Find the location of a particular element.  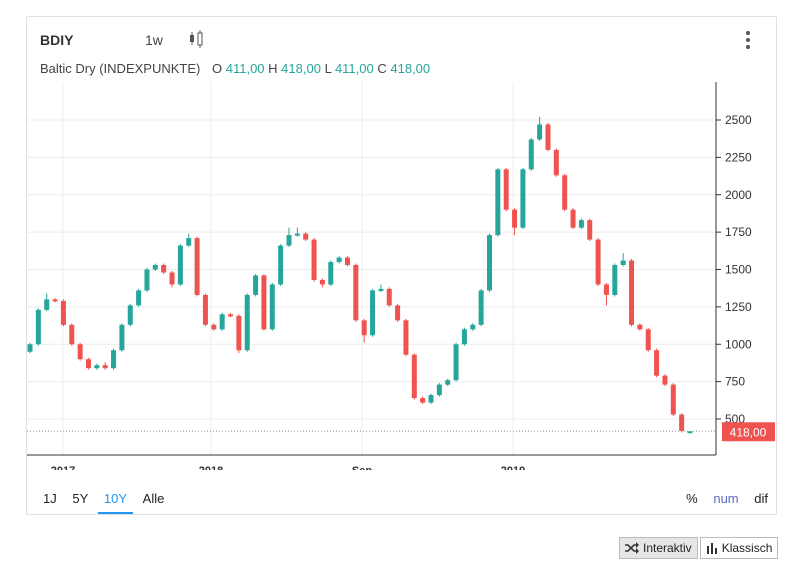

klassisch-button: Klassisch is located at coordinates (739, 548).